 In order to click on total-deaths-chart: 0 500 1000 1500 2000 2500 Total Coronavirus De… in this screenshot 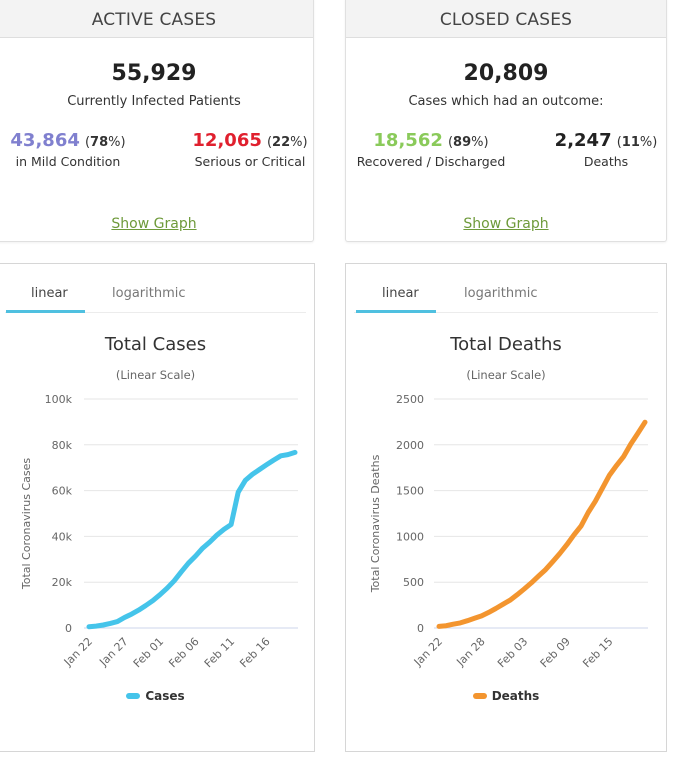, I will do `click(508, 531)`.